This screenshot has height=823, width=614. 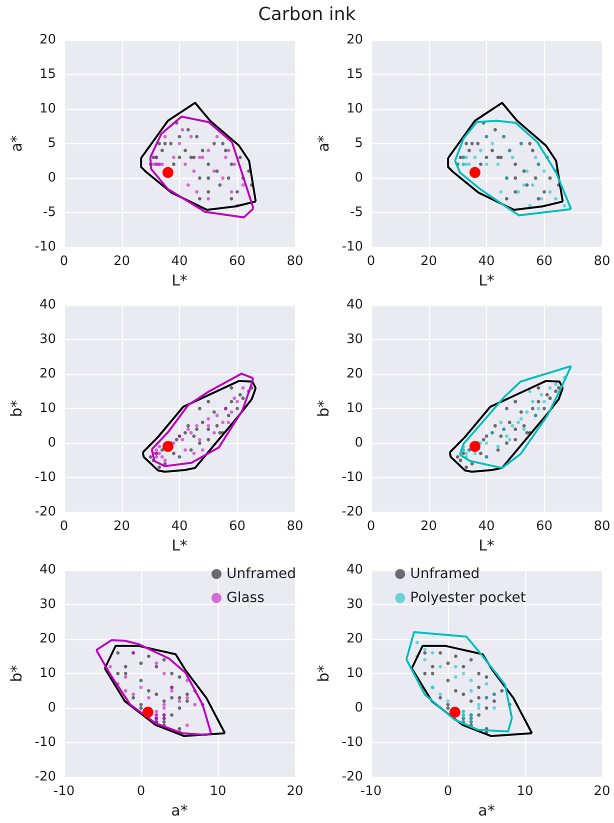 What do you see at coordinates (468, 598) in the screenshot?
I see `legend-label: Polyester pocket` at bounding box center [468, 598].